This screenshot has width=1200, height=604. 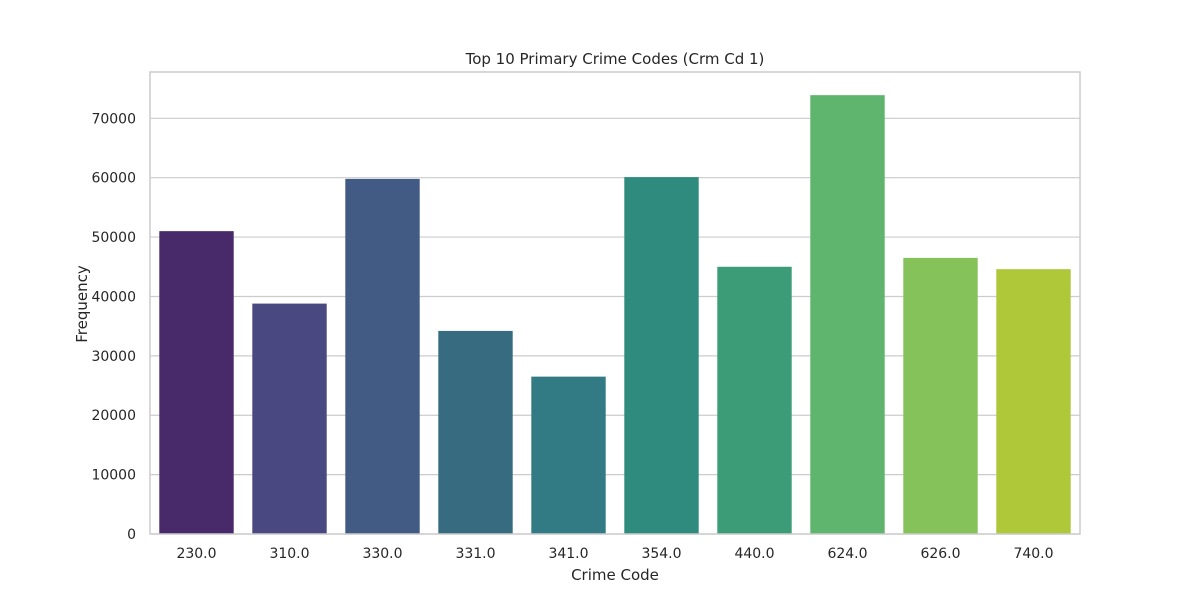 What do you see at coordinates (82, 304) in the screenshot?
I see `y-axis-label: Frequency` at bounding box center [82, 304].